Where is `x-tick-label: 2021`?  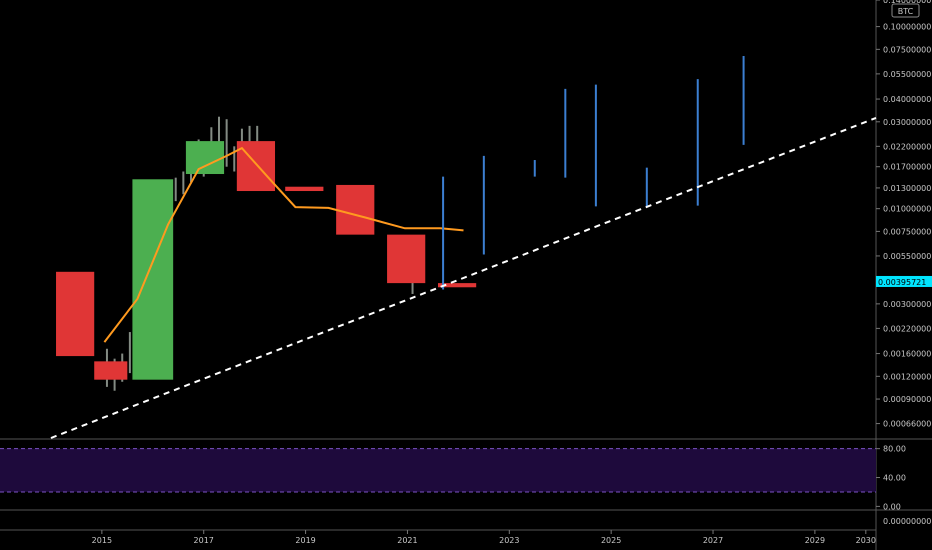
x-tick-label: 2021 is located at coordinates (407, 540).